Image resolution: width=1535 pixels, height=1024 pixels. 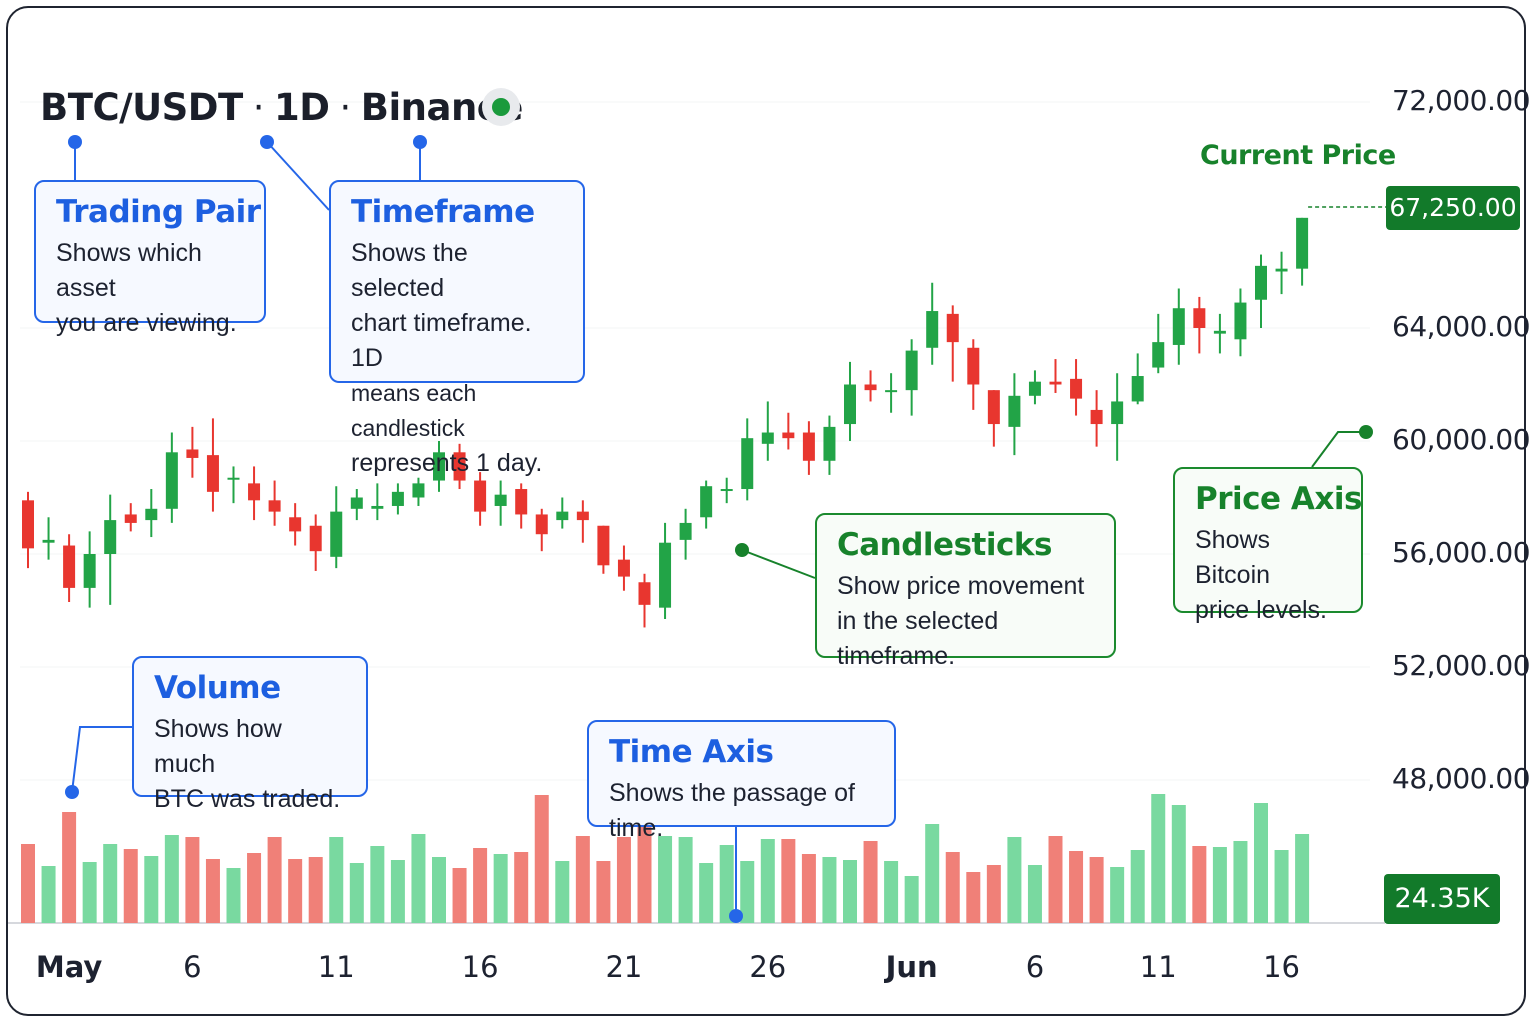 I want to click on timeframe-dot, so click(x=267, y=142).